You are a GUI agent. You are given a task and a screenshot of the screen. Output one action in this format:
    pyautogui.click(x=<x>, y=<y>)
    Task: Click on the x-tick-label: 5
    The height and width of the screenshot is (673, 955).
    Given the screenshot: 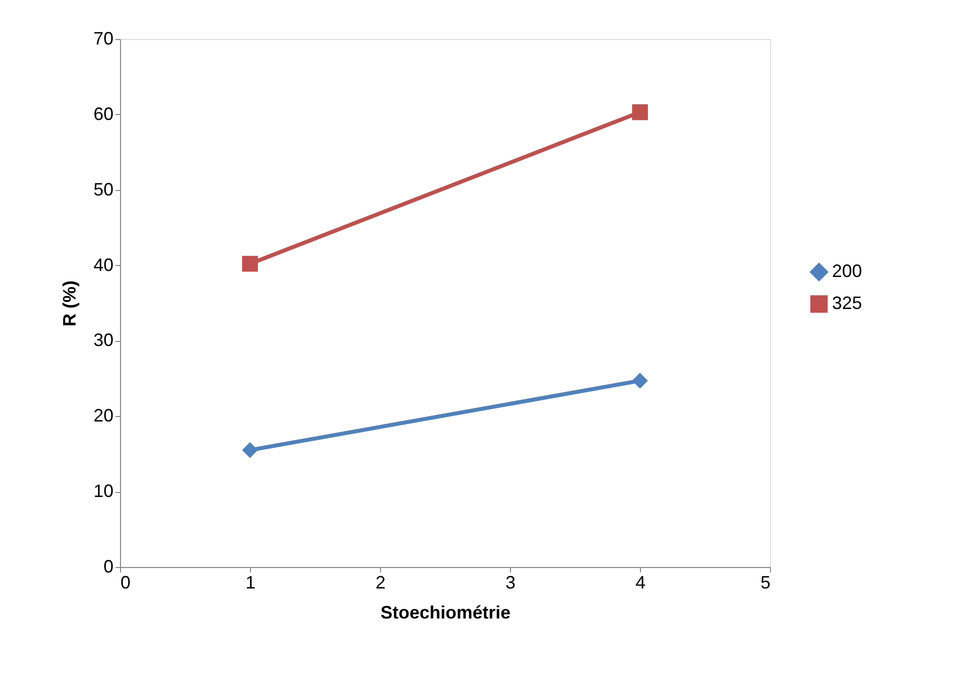 What is the action you would take?
    pyautogui.click(x=765, y=582)
    